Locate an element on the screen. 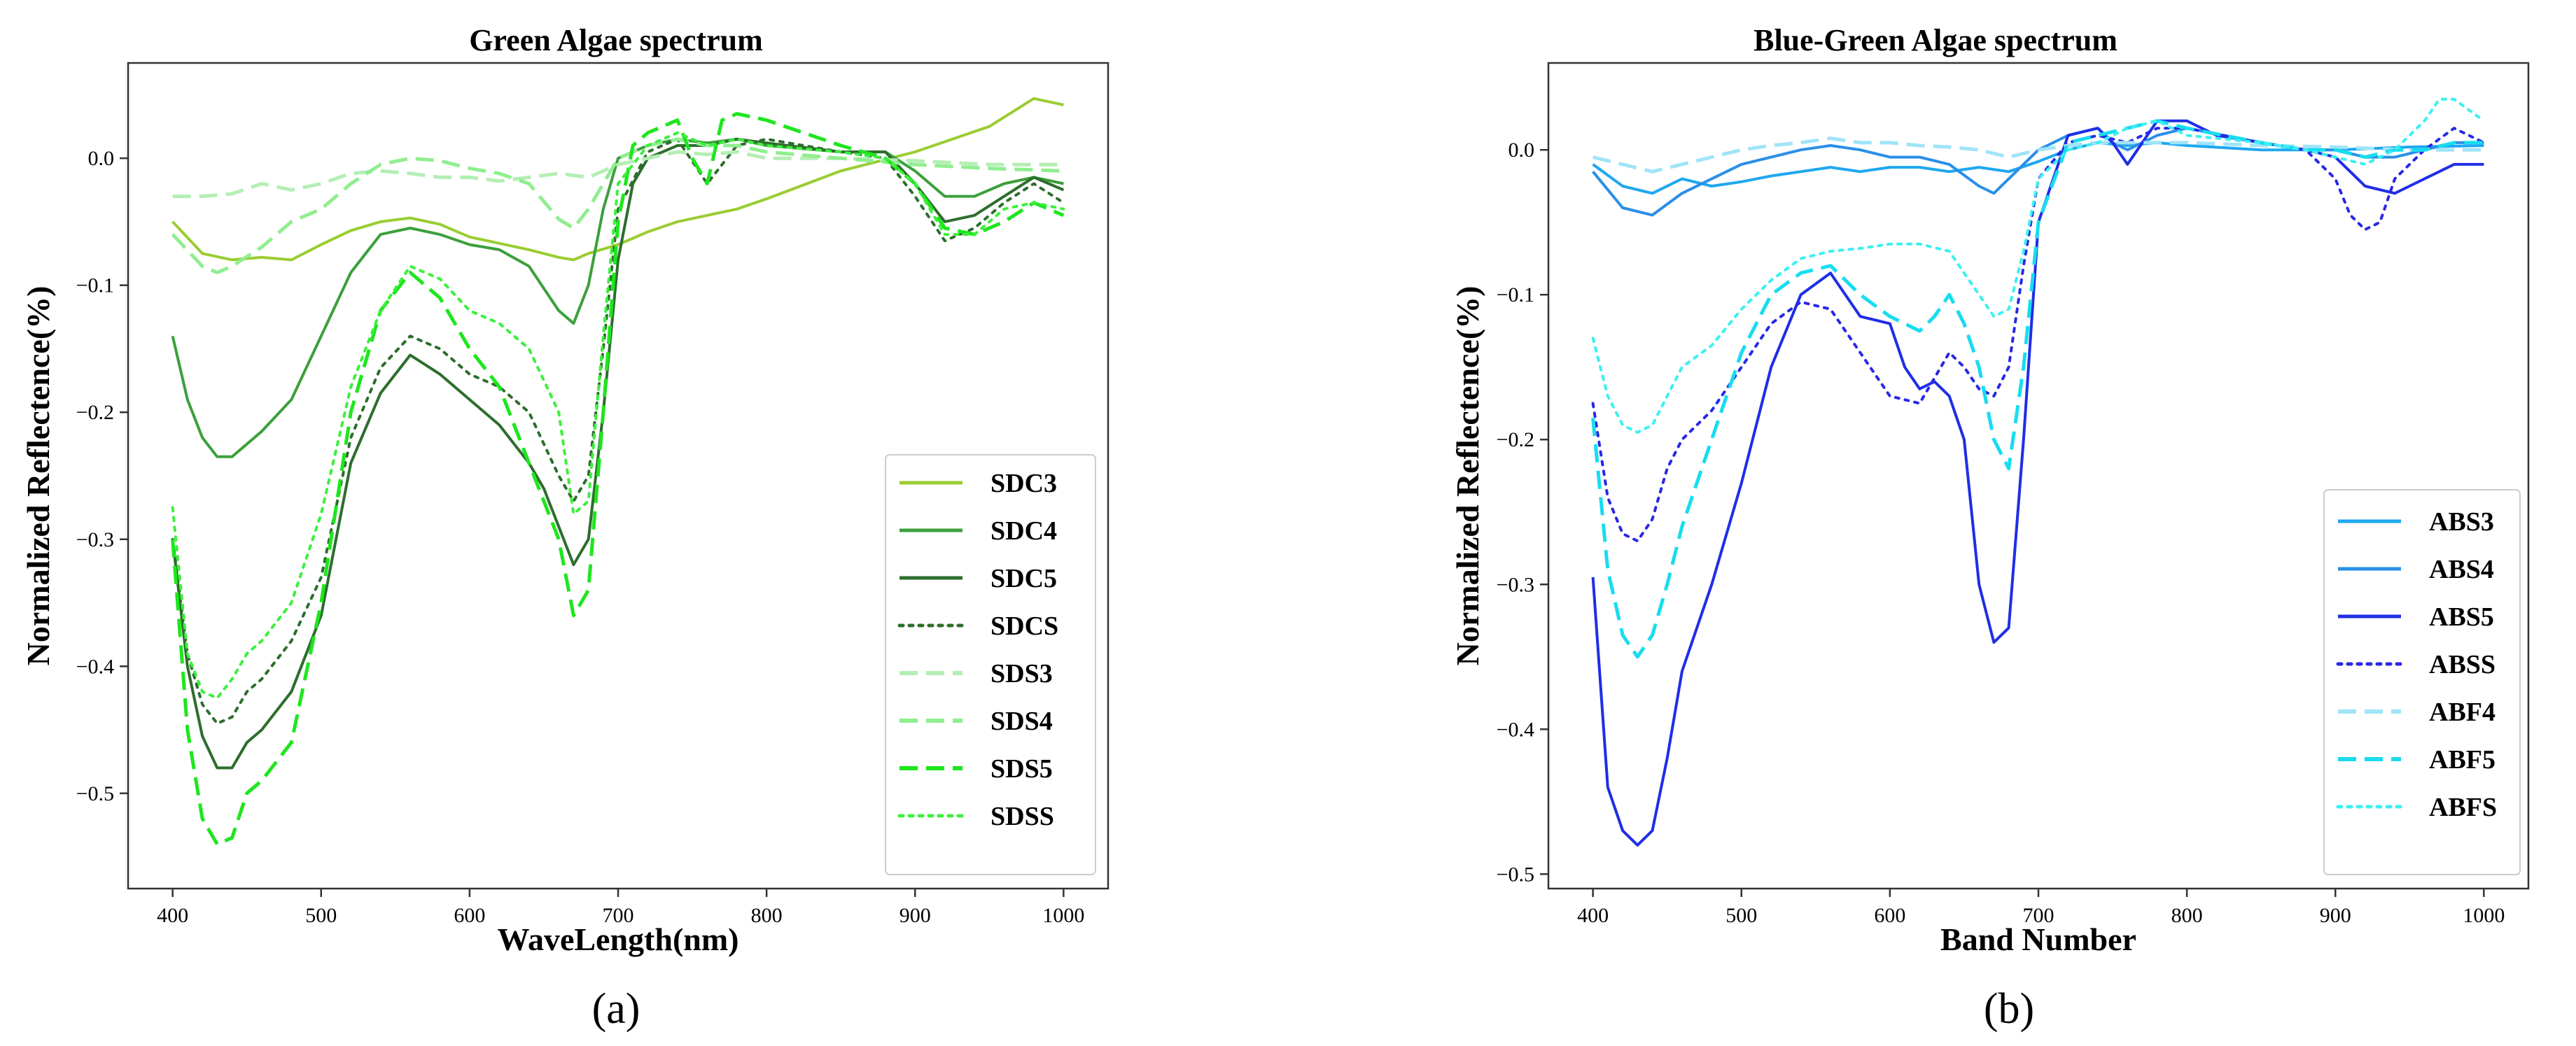 The image size is (2576, 1046). series-line-sdc4 is located at coordinates (617, 297).